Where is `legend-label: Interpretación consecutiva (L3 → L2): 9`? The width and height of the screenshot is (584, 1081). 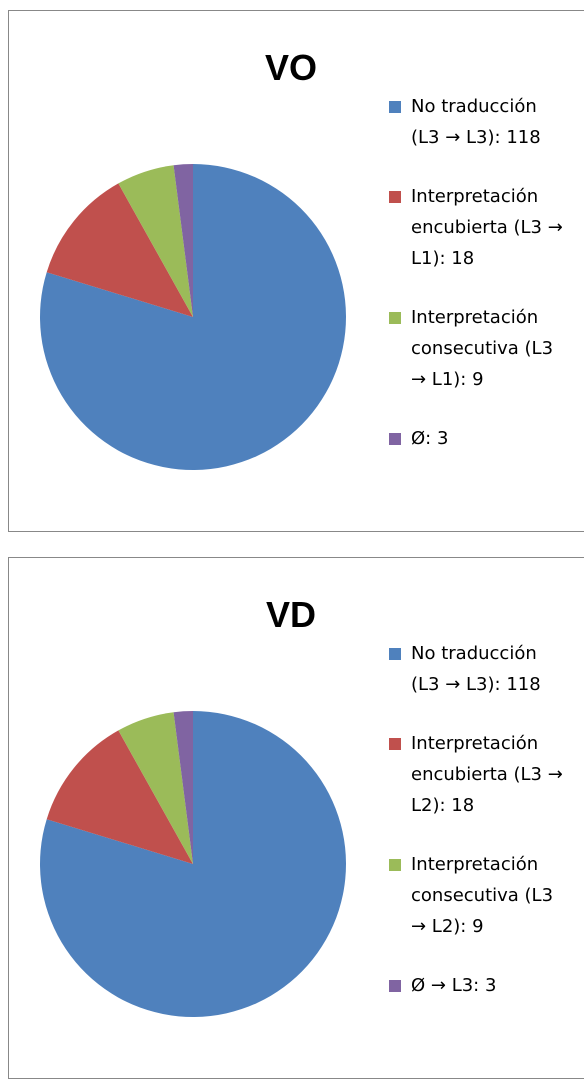
legend-label: Interpretación consecutiva (L3 → L2): 9 is located at coordinates (482, 895).